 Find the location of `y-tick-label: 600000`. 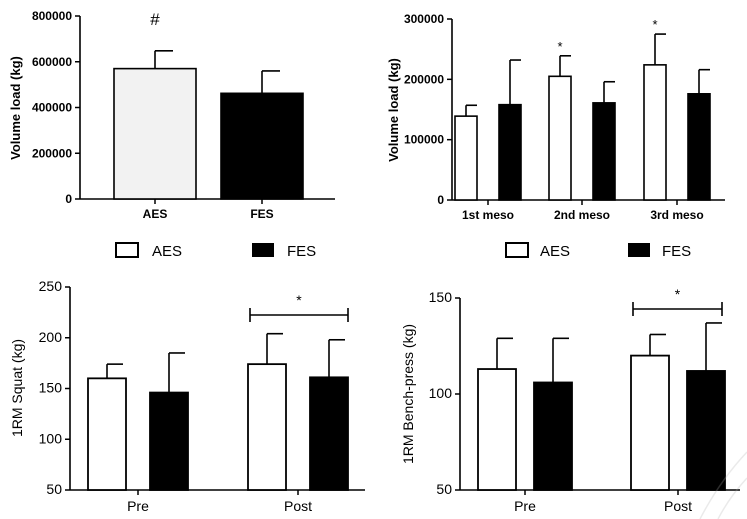

y-tick-label: 600000 is located at coordinates (52, 62).